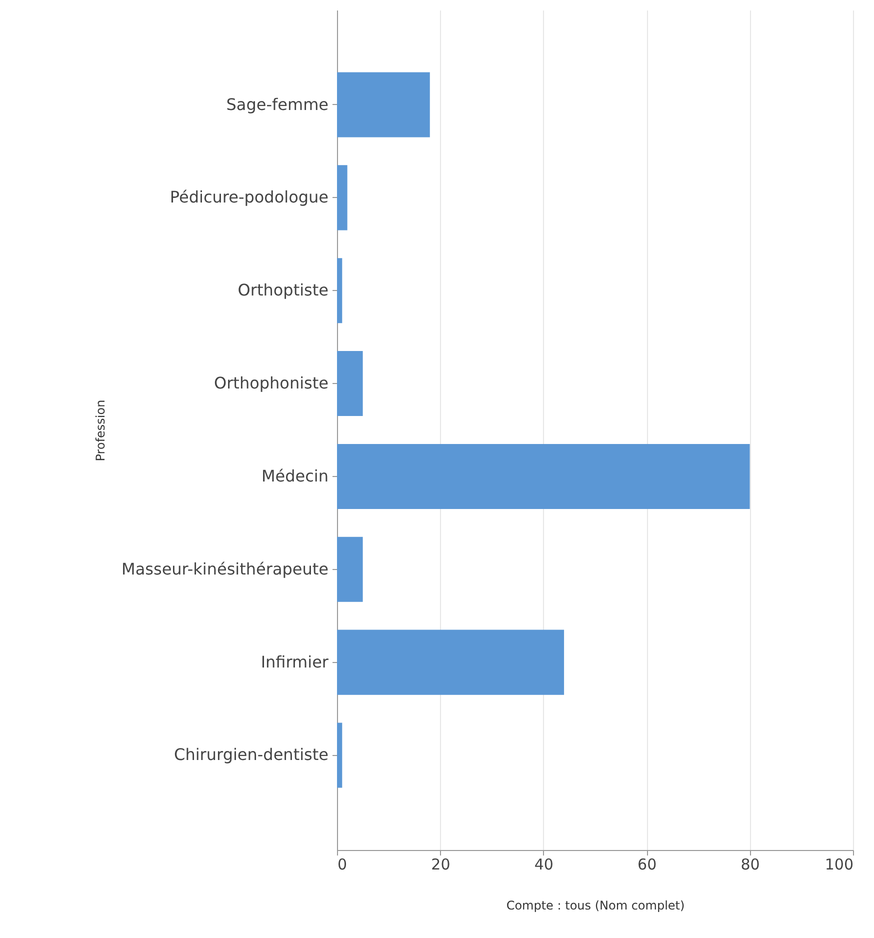 Image resolution: width=874 pixels, height=938 pixels. Describe the element at coordinates (294, 476) in the screenshot. I see `y-tick-label: Médecin` at that location.